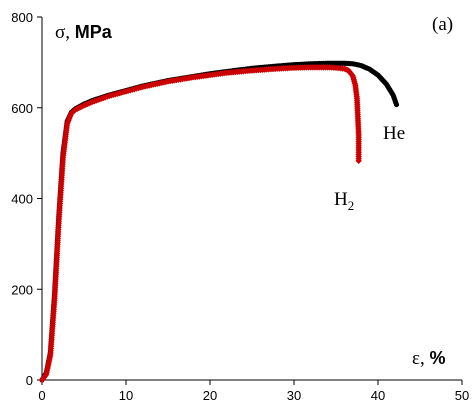 Image resolution: width=474 pixels, height=410 pixels. I want to click on y-axis-unit: MPa, so click(94, 32).